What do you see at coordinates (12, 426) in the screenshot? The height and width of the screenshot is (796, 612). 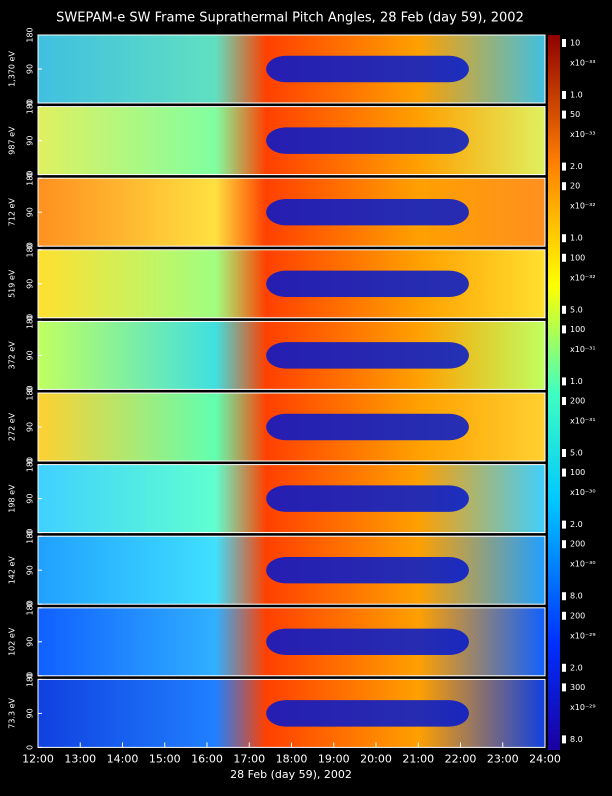 I see `energy-label: 272 eV` at bounding box center [12, 426].